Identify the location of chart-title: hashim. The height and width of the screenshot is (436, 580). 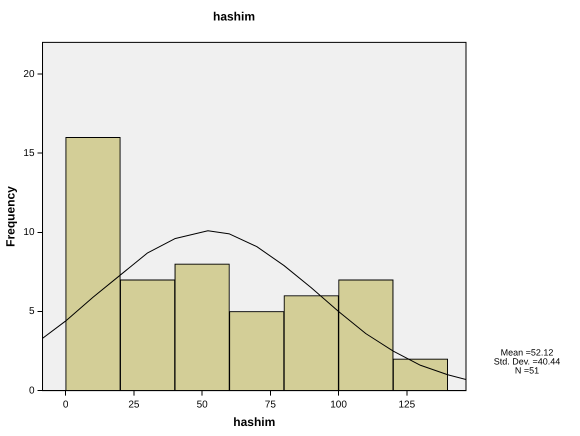
(234, 17).